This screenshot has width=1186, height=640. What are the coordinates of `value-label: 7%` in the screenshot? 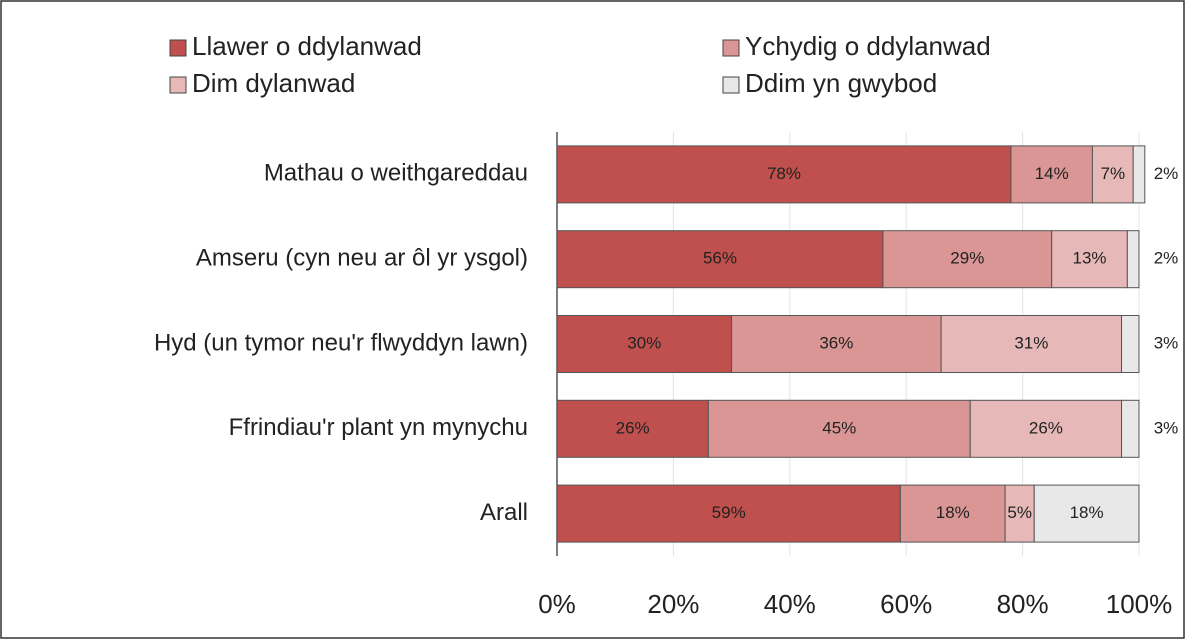 It's located at (1113, 173).